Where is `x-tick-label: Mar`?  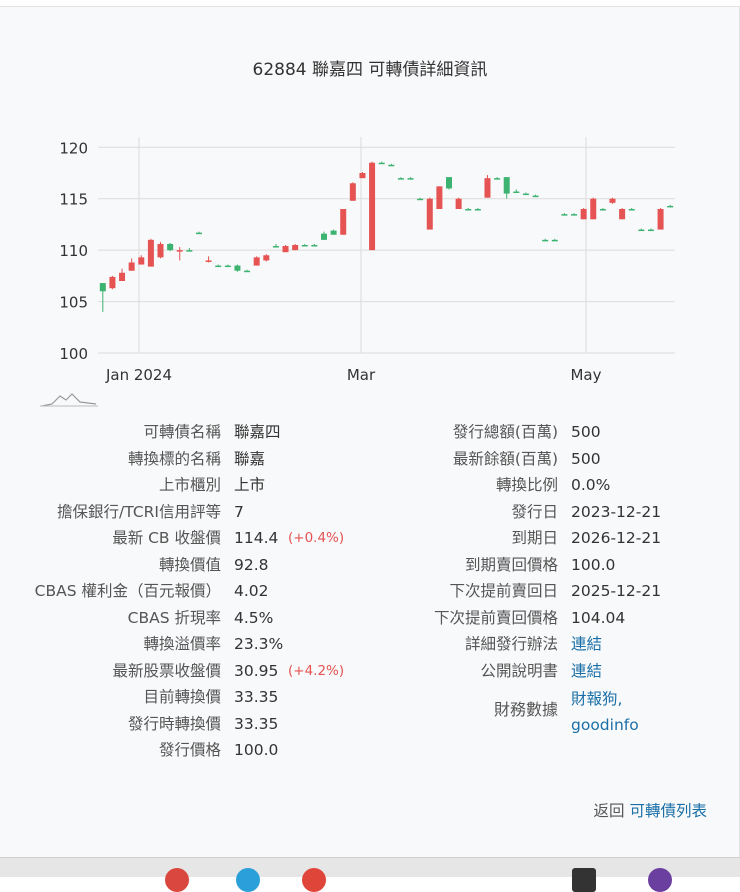 x-tick-label: Mar is located at coordinates (361, 375).